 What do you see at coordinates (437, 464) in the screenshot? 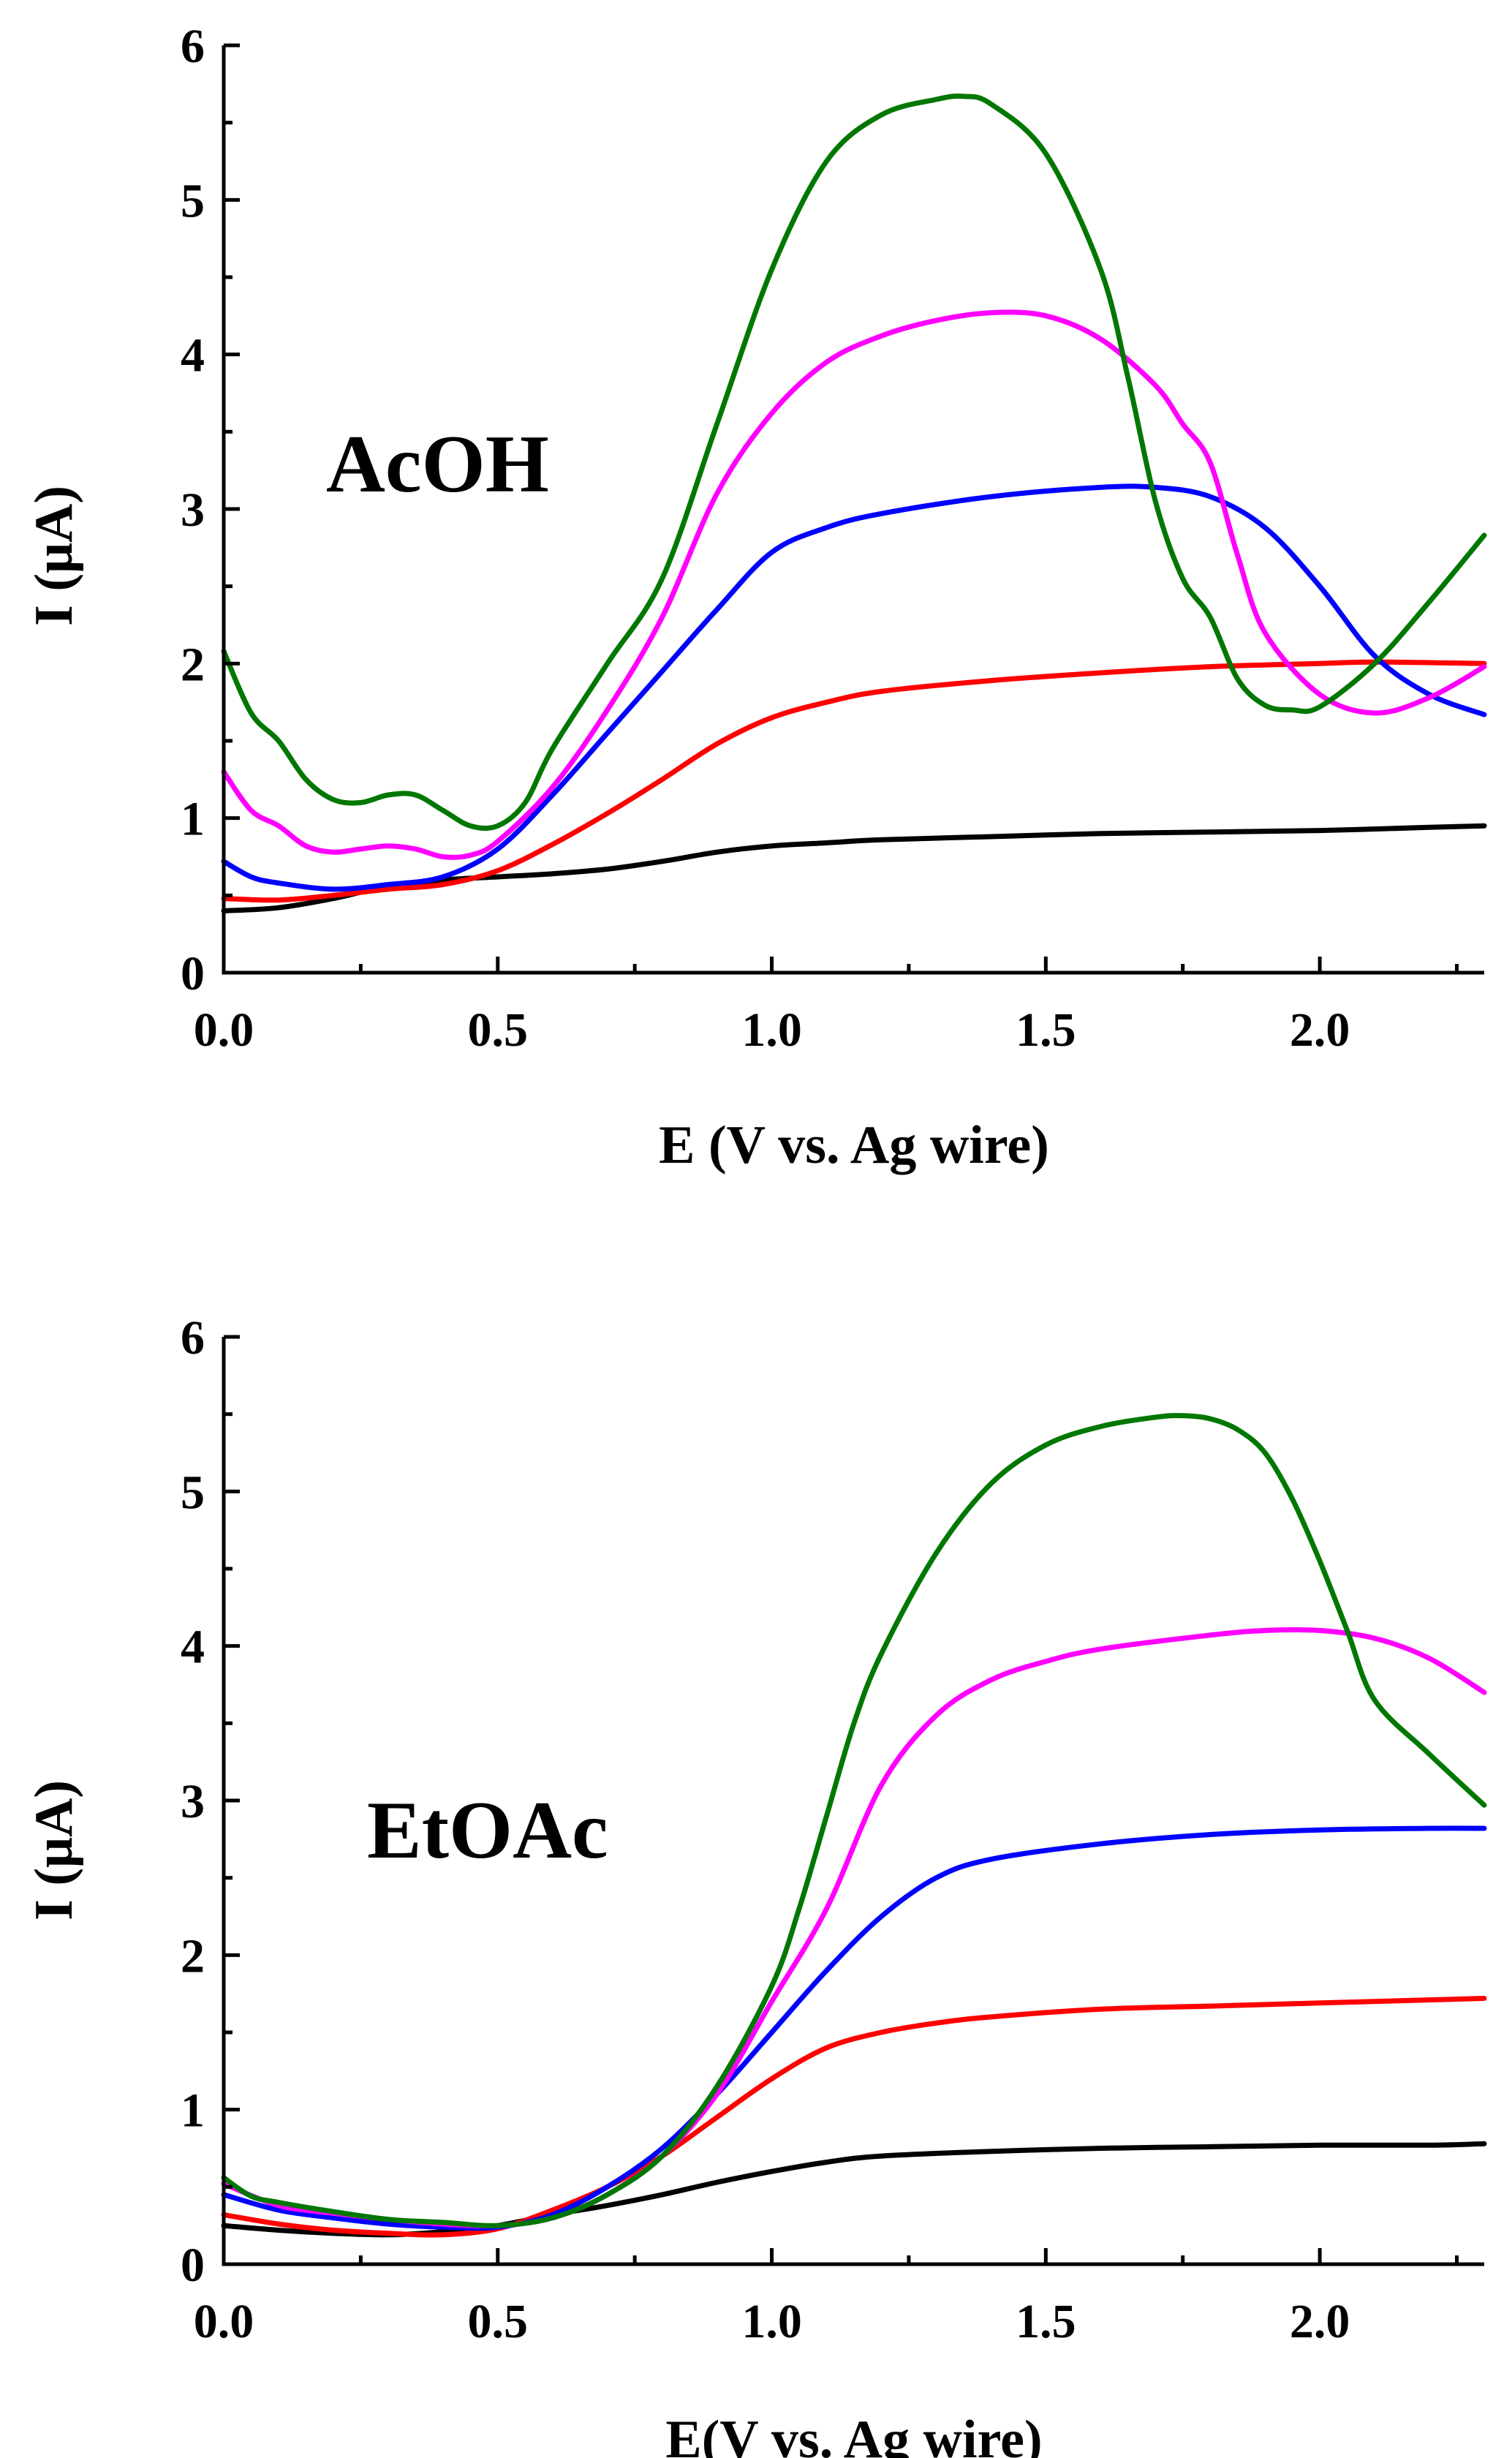
I see `panel-title: AcOH` at bounding box center [437, 464].